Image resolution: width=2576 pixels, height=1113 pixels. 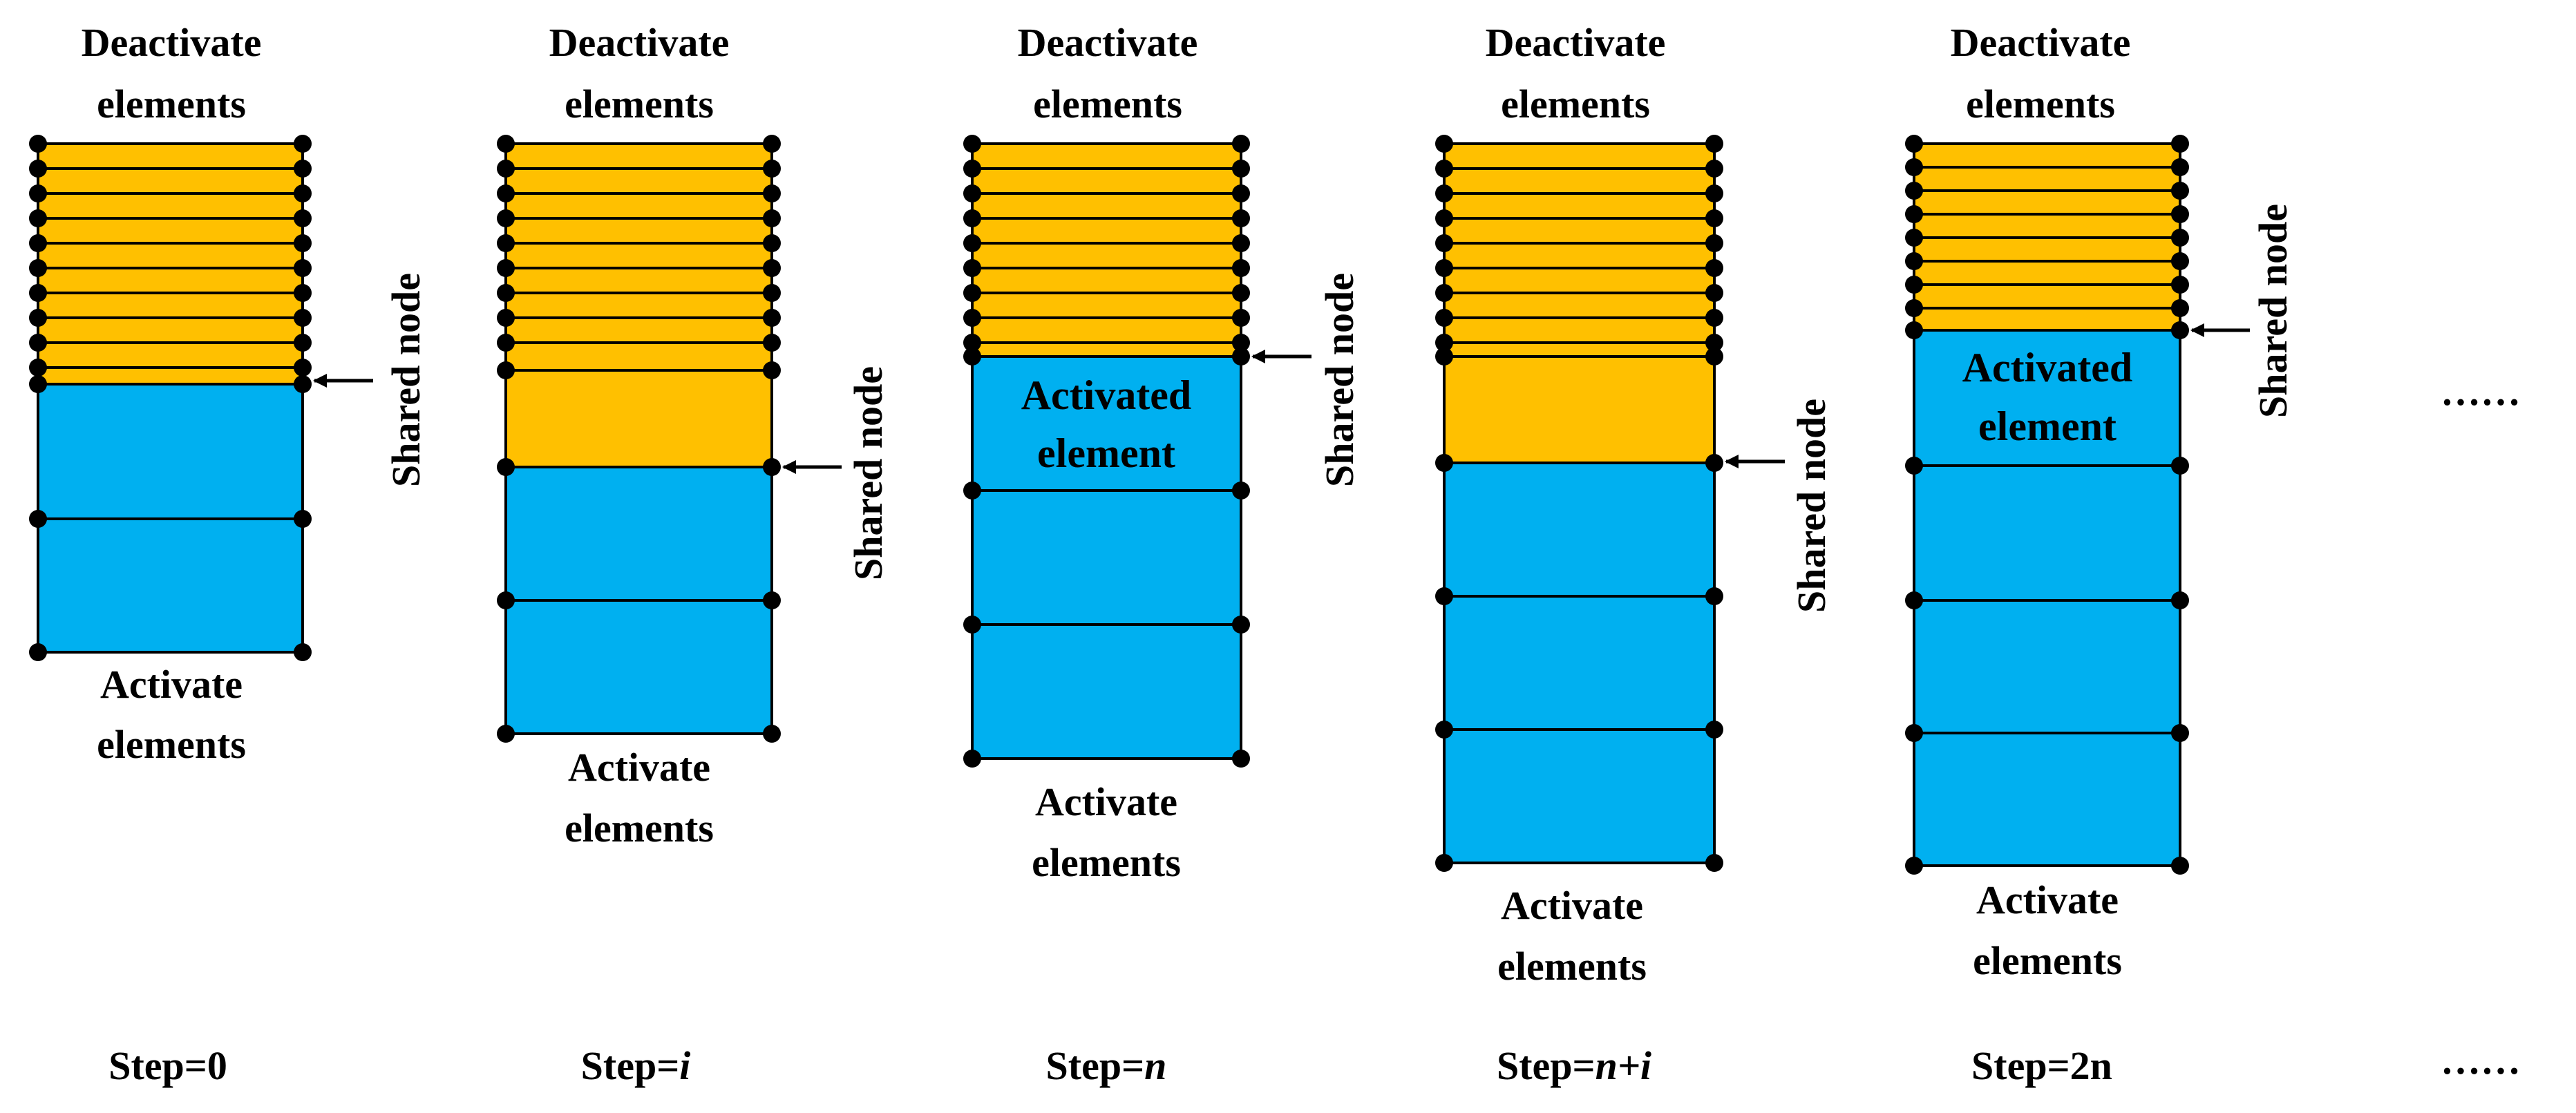 I want to click on column-step-i: Deactivate elements, so click(x=694, y=554).